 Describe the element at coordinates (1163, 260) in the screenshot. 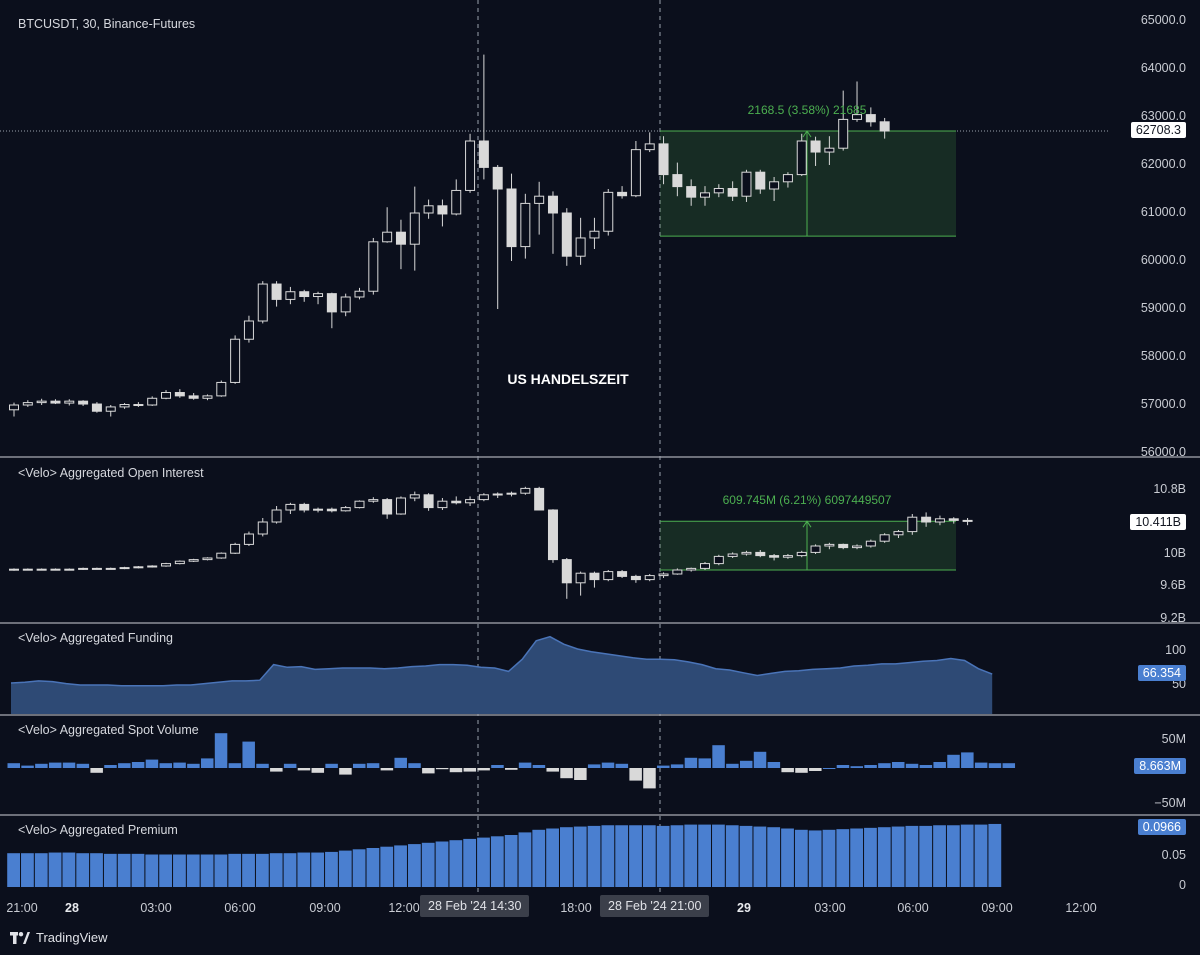

I see `price-axis-label: 60000.0` at that location.